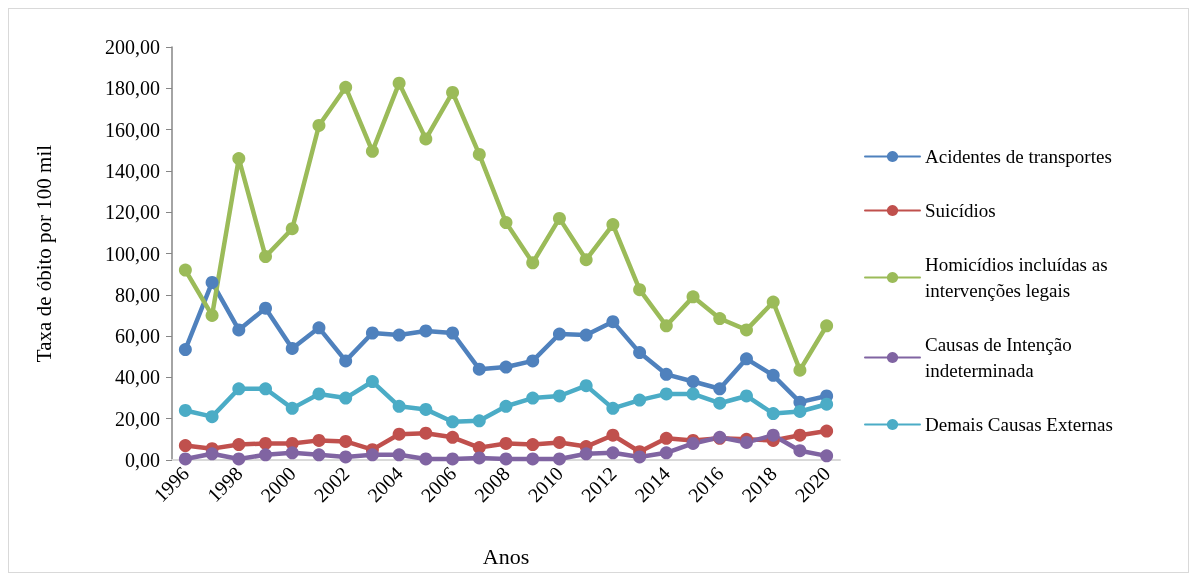  What do you see at coordinates (137, 336) in the screenshot?
I see `y-tick-label: 60,00` at bounding box center [137, 336].